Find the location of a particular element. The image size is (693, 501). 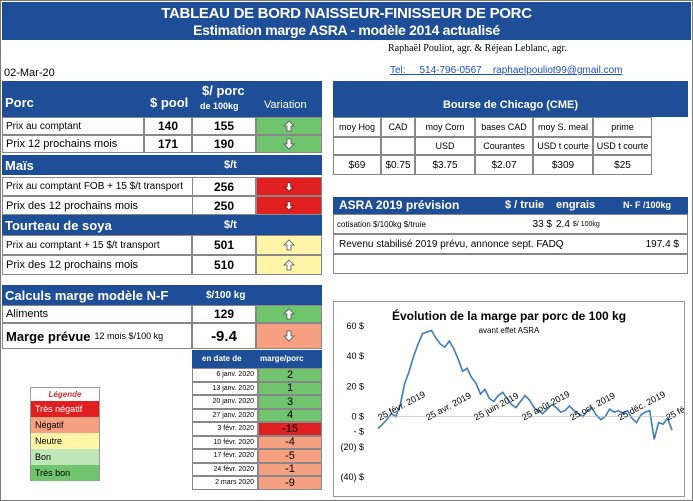

cotisation-engrais-unit: $/ 100kg is located at coordinates (586, 224).